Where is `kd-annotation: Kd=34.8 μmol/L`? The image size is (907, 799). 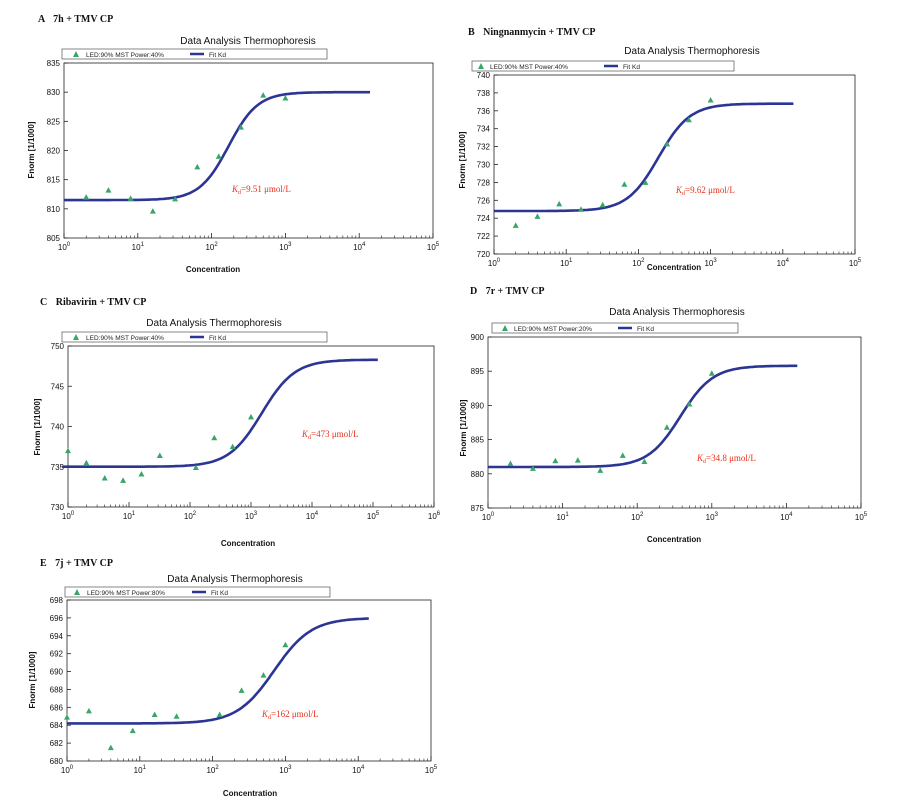
kd-annotation: Kd=34.8 μmol/L is located at coordinates (726, 459).